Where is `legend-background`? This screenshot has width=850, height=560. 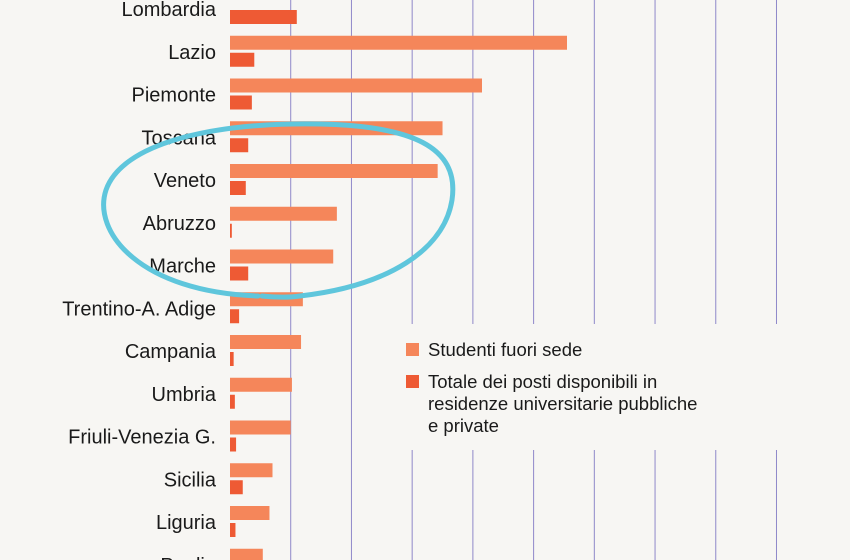 legend-background is located at coordinates (620, 387).